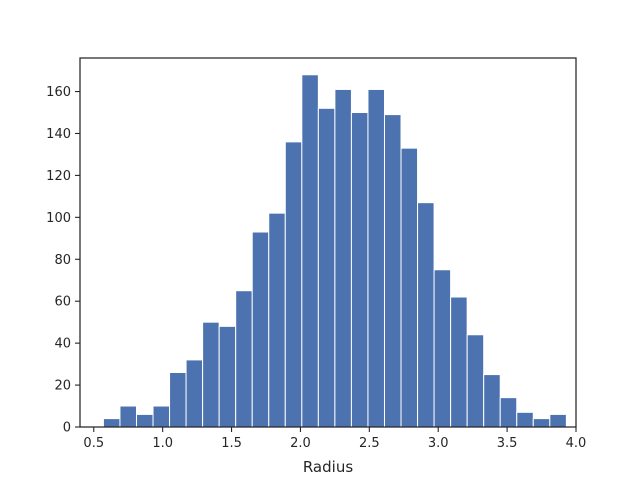 The width and height of the screenshot is (640, 480). What do you see at coordinates (62, 386) in the screenshot?
I see `y-tick-label: 20` at bounding box center [62, 386].